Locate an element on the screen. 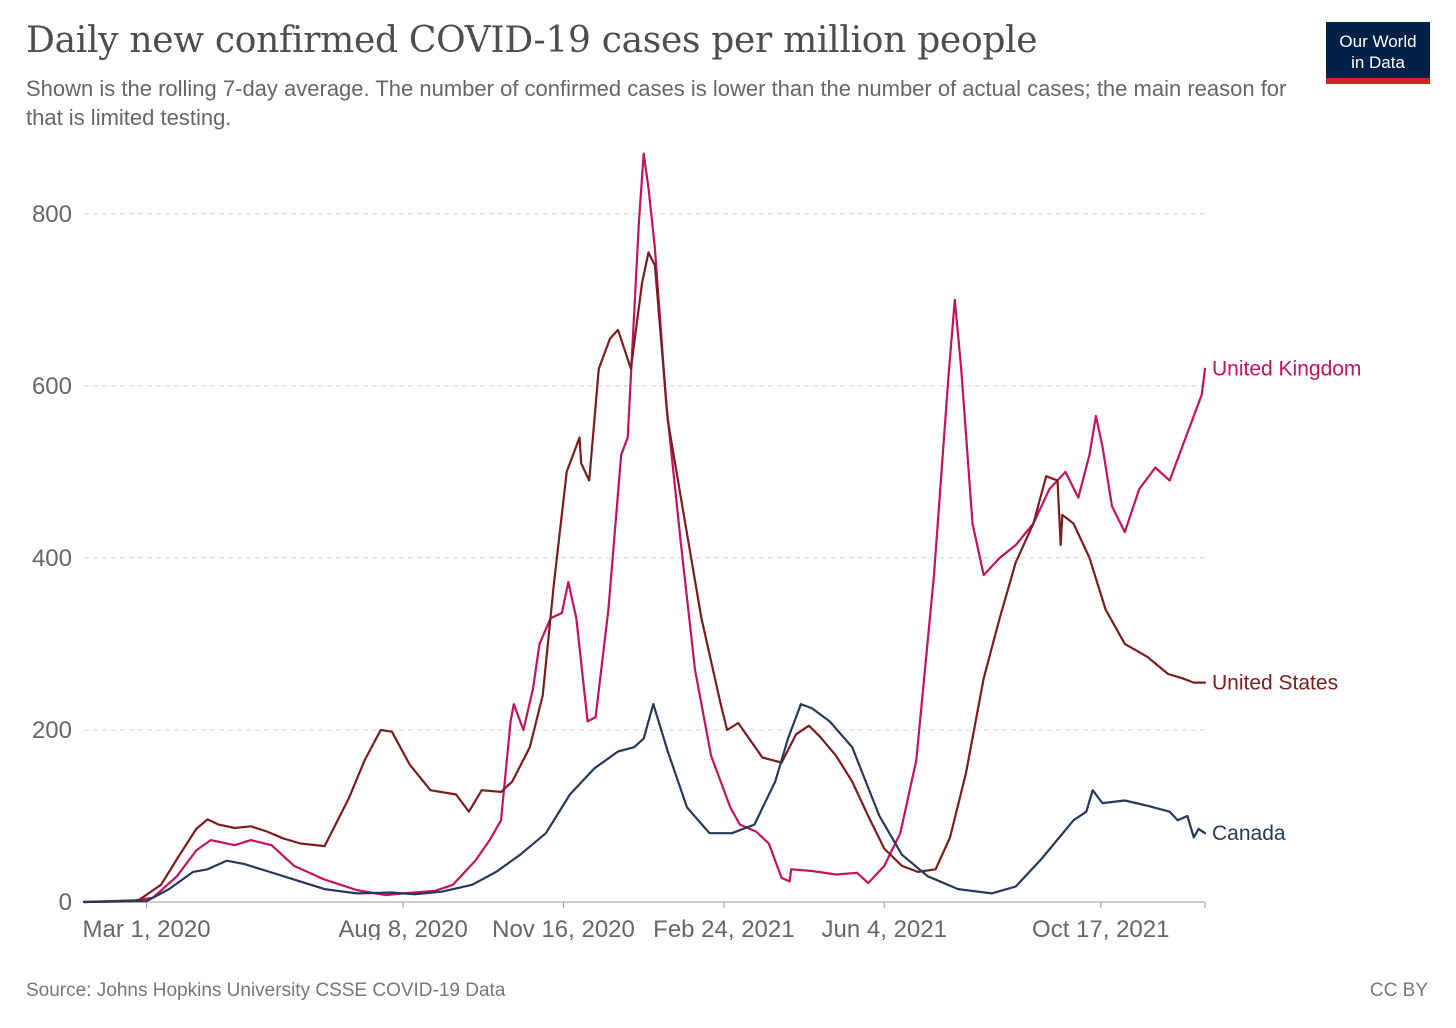 The image size is (1456, 1028). y-tick-label-400: 400 is located at coordinates (52, 558).